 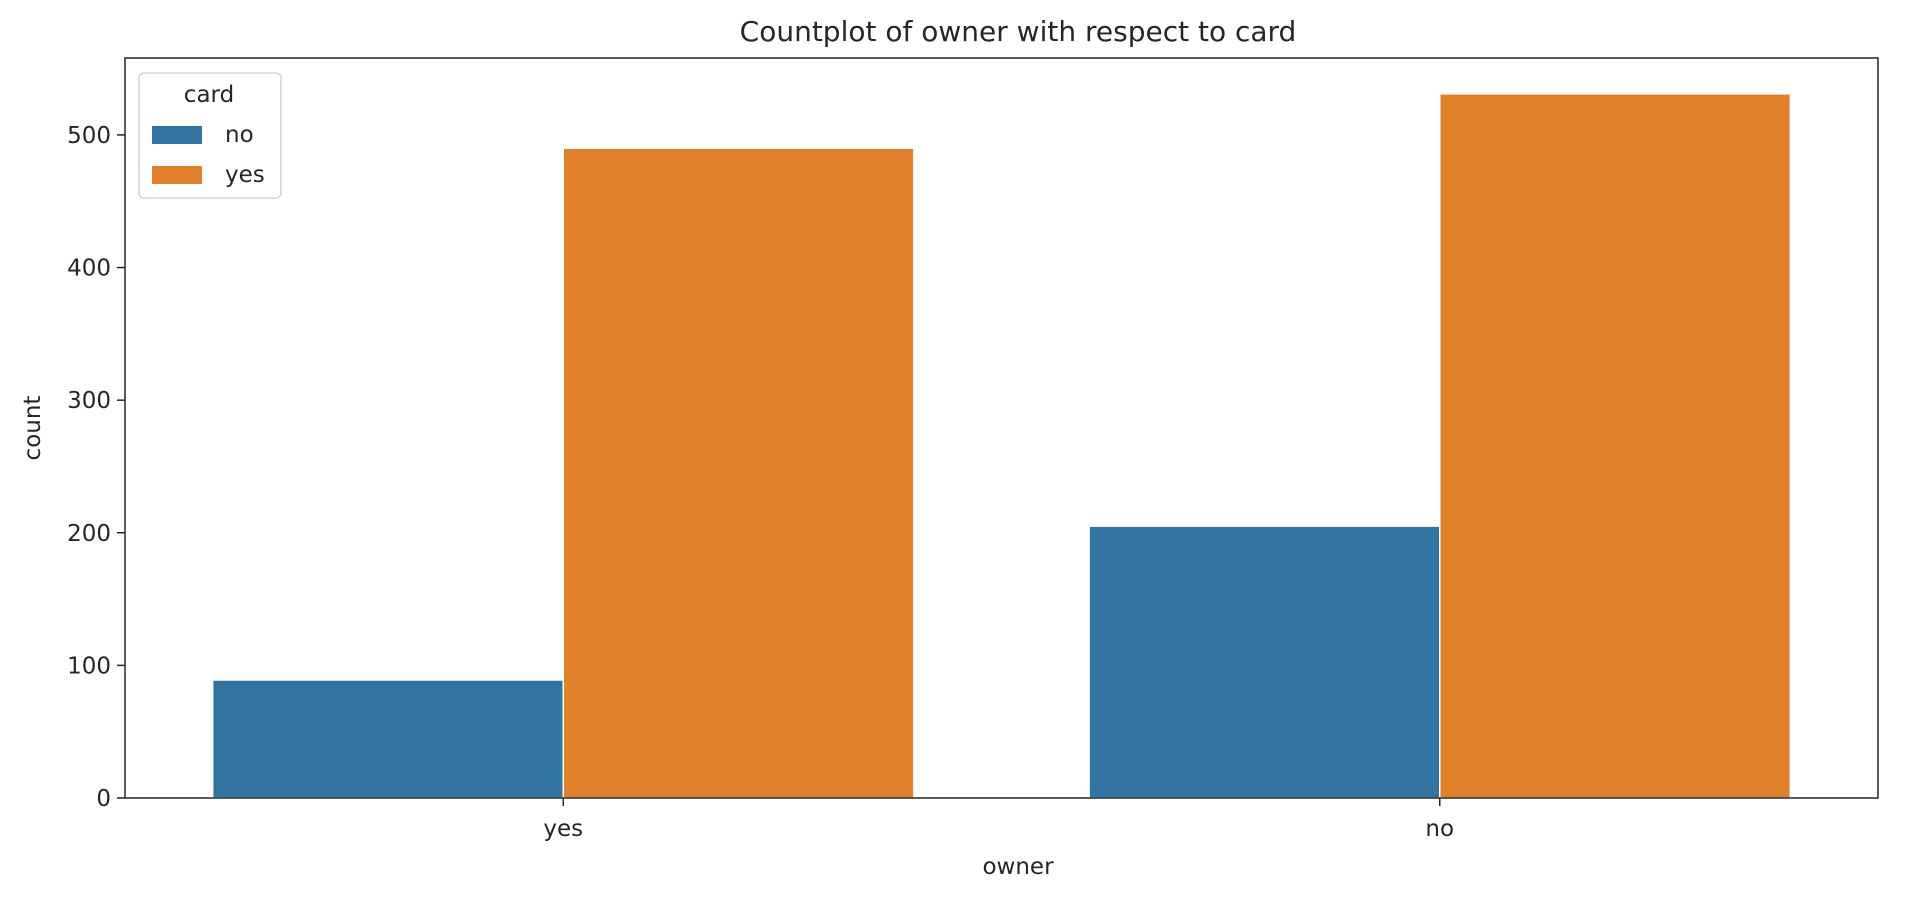 I want to click on legend-label-yes: yes, so click(x=245, y=175).